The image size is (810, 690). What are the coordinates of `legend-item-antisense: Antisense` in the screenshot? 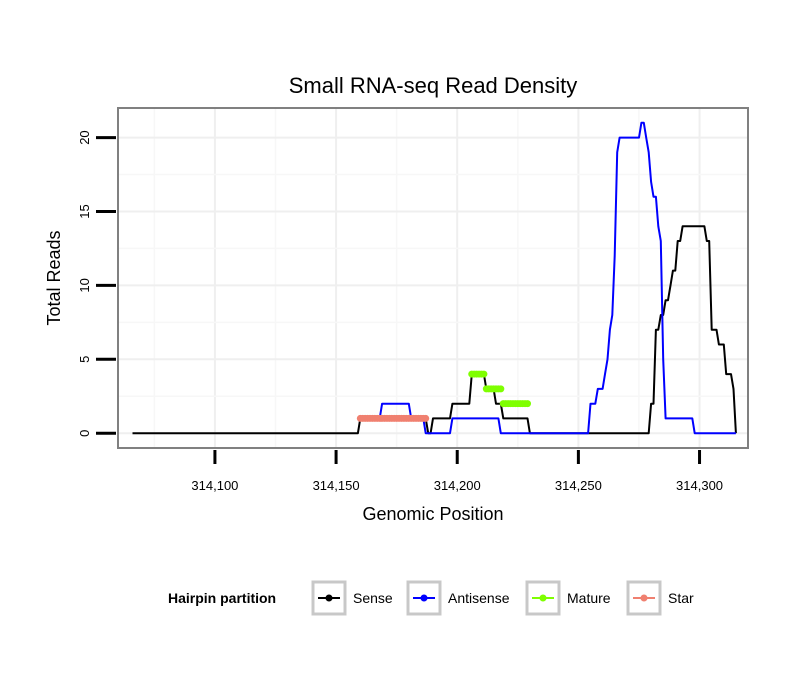 It's located at (458, 598).